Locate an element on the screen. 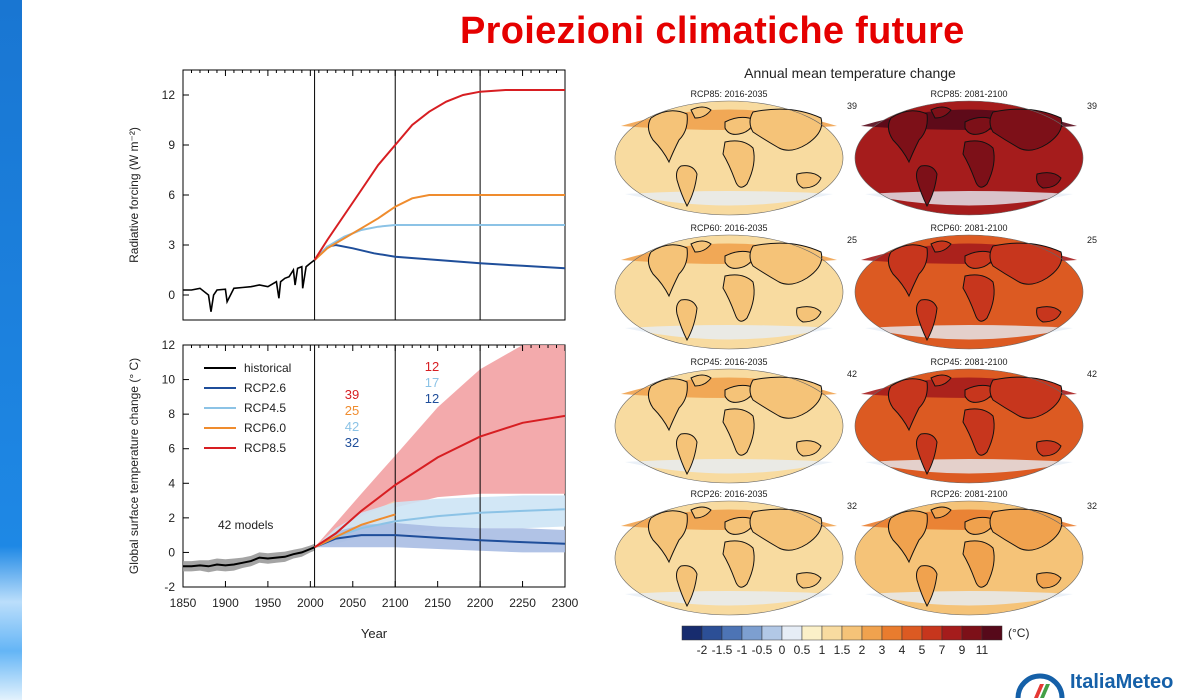 This screenshot has width=1200, height=700. colorbar-tick-label: 5 is located at coordinates (922, 650).